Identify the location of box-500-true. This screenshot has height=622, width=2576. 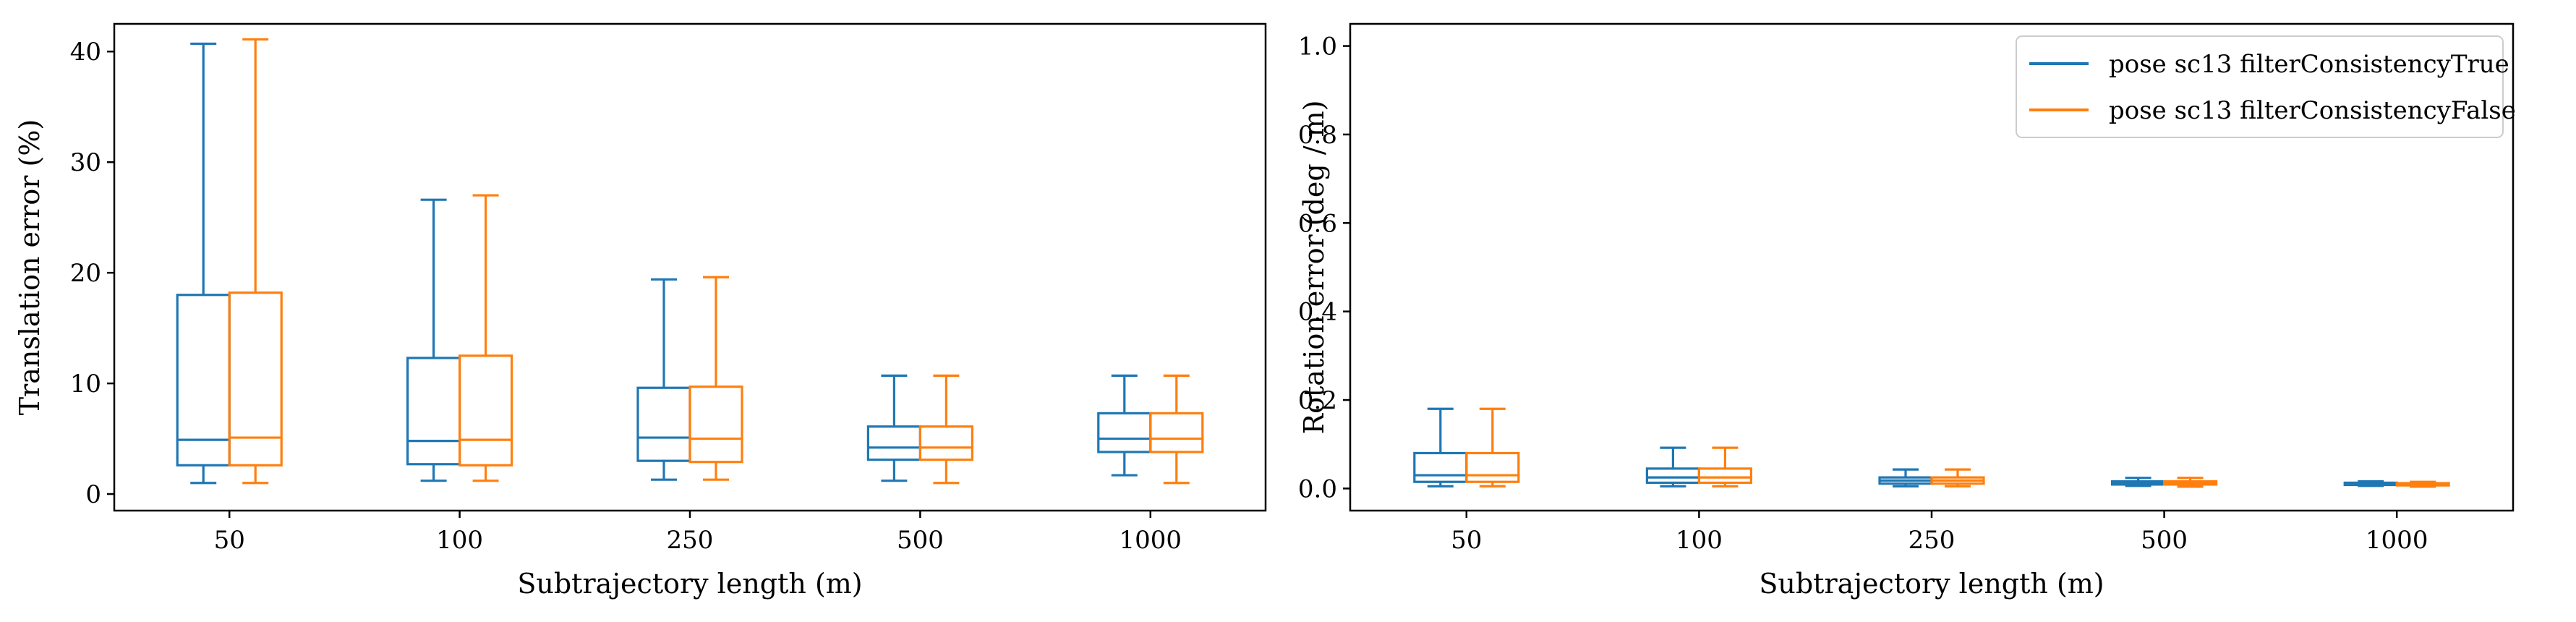
(2138, 482).